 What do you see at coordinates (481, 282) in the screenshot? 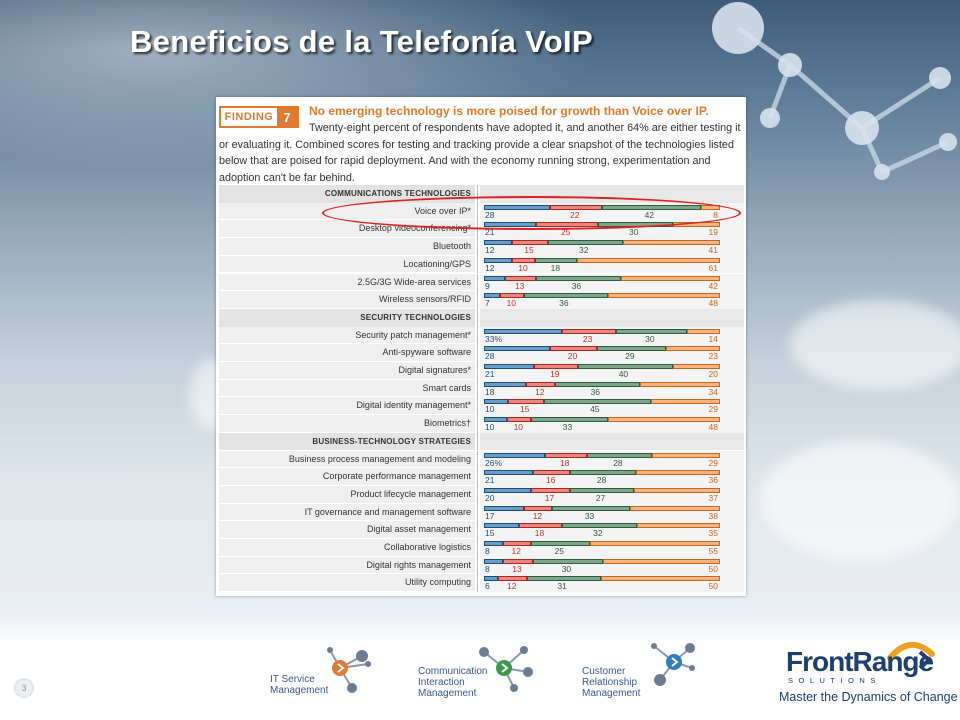
I see `table-row: 2.5G/3G Wide-area services 9 13 36 42` at bounding box center [481, 282].